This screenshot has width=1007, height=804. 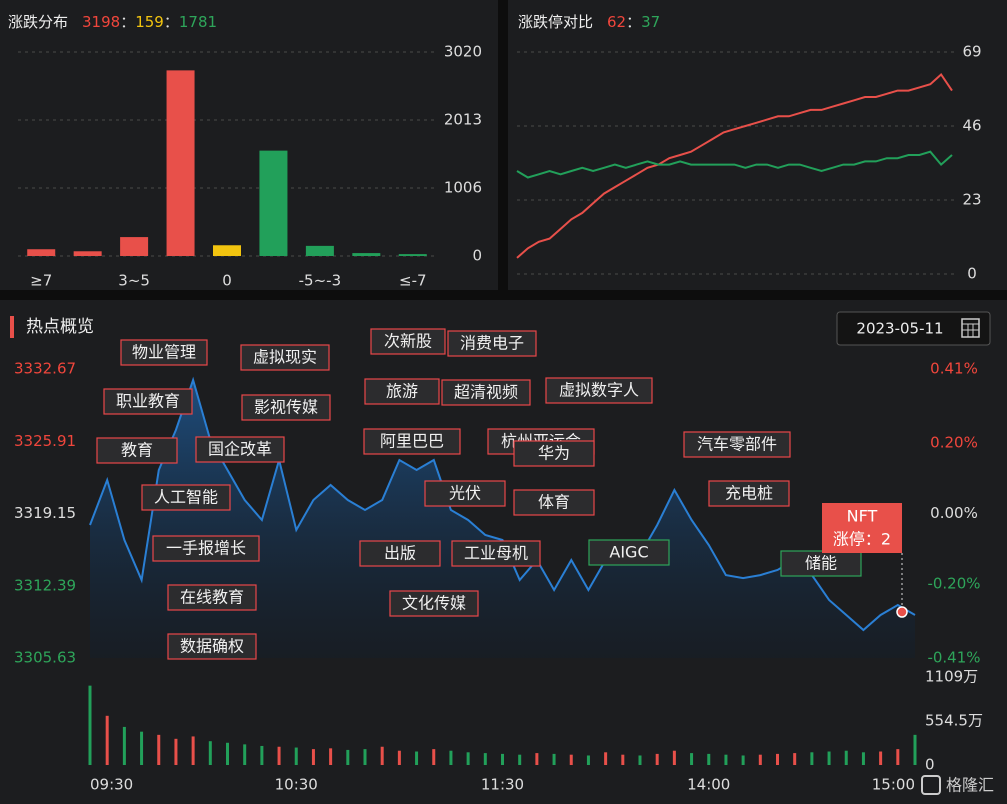 I want to click on x-tick-label: 15:00, so click(x=893, y=785).